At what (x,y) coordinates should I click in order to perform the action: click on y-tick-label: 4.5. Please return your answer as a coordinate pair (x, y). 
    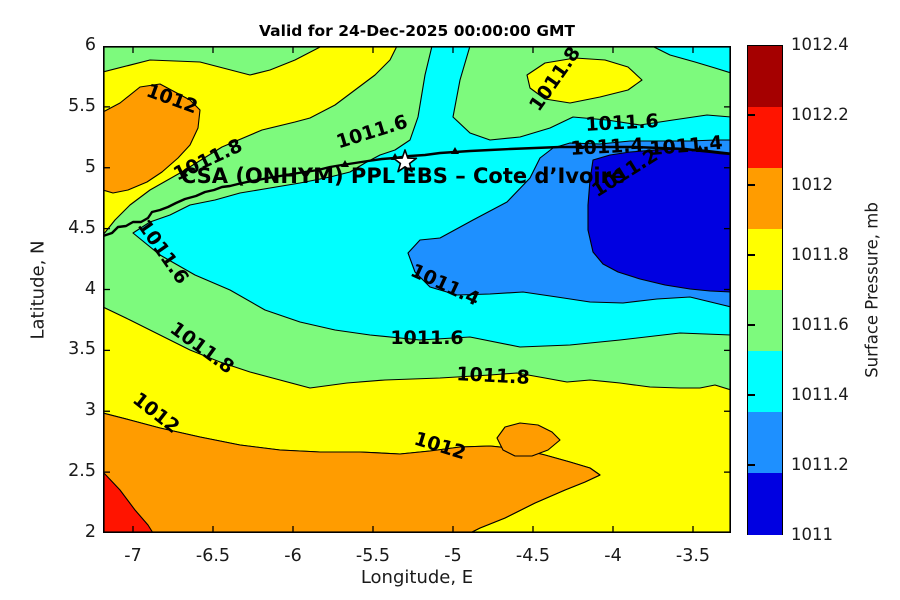
    Looking at the image, I should click on (82, 227).